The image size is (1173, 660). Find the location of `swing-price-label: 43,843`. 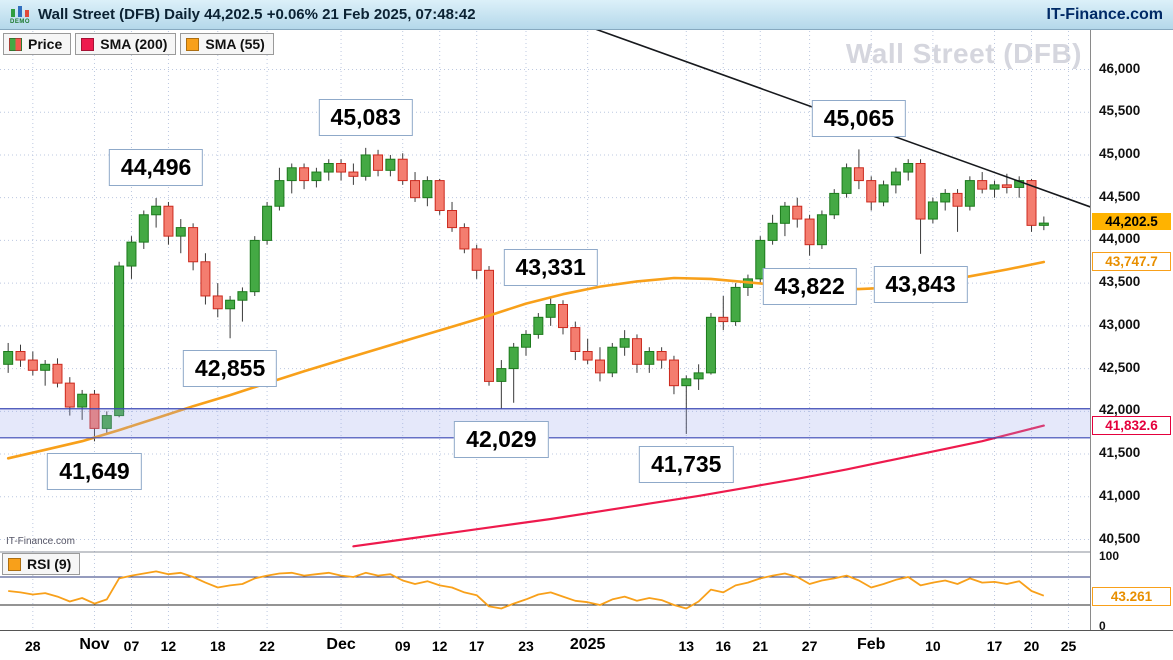

swing-price-label: 43,843 is located at coordinates (920, 284).